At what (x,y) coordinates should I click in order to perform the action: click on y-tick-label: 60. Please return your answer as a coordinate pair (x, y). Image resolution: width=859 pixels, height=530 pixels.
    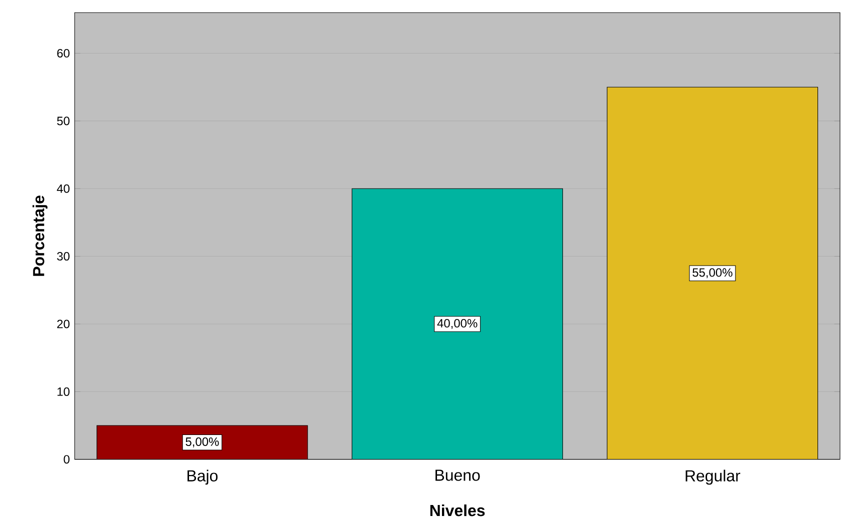
    Looking at the image, I should click on (63, 53).